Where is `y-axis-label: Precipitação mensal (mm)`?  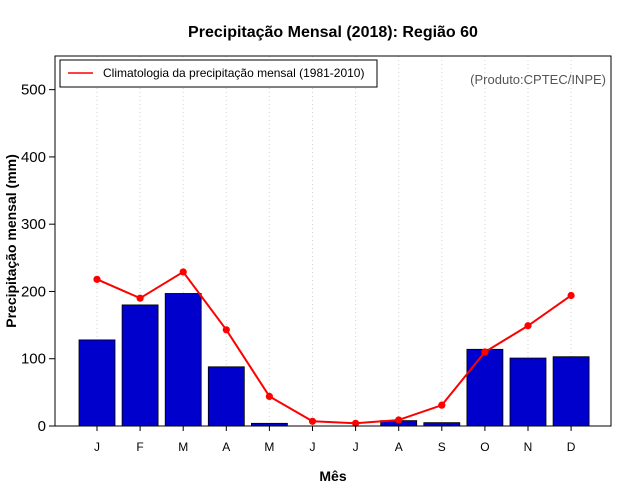
y-axis-label: Precipitação mensal (mm) is located at coordinates (11, 241).